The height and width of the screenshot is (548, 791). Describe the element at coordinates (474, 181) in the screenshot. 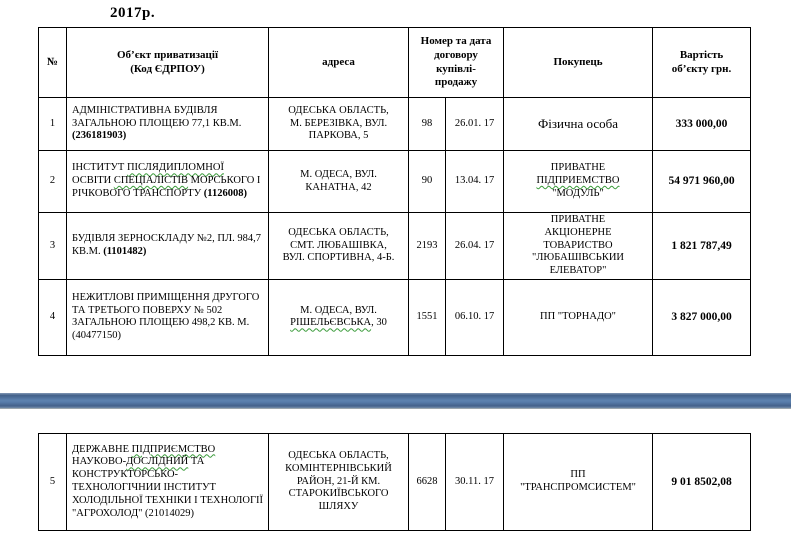

I see `contract-date-cell: 13.04. 17` at that location.